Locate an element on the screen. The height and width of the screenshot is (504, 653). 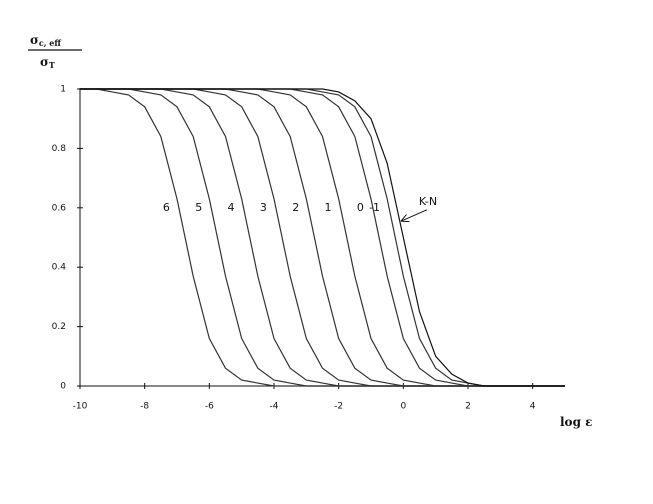
curve-label: 2 is located at coordinates (295, 207).